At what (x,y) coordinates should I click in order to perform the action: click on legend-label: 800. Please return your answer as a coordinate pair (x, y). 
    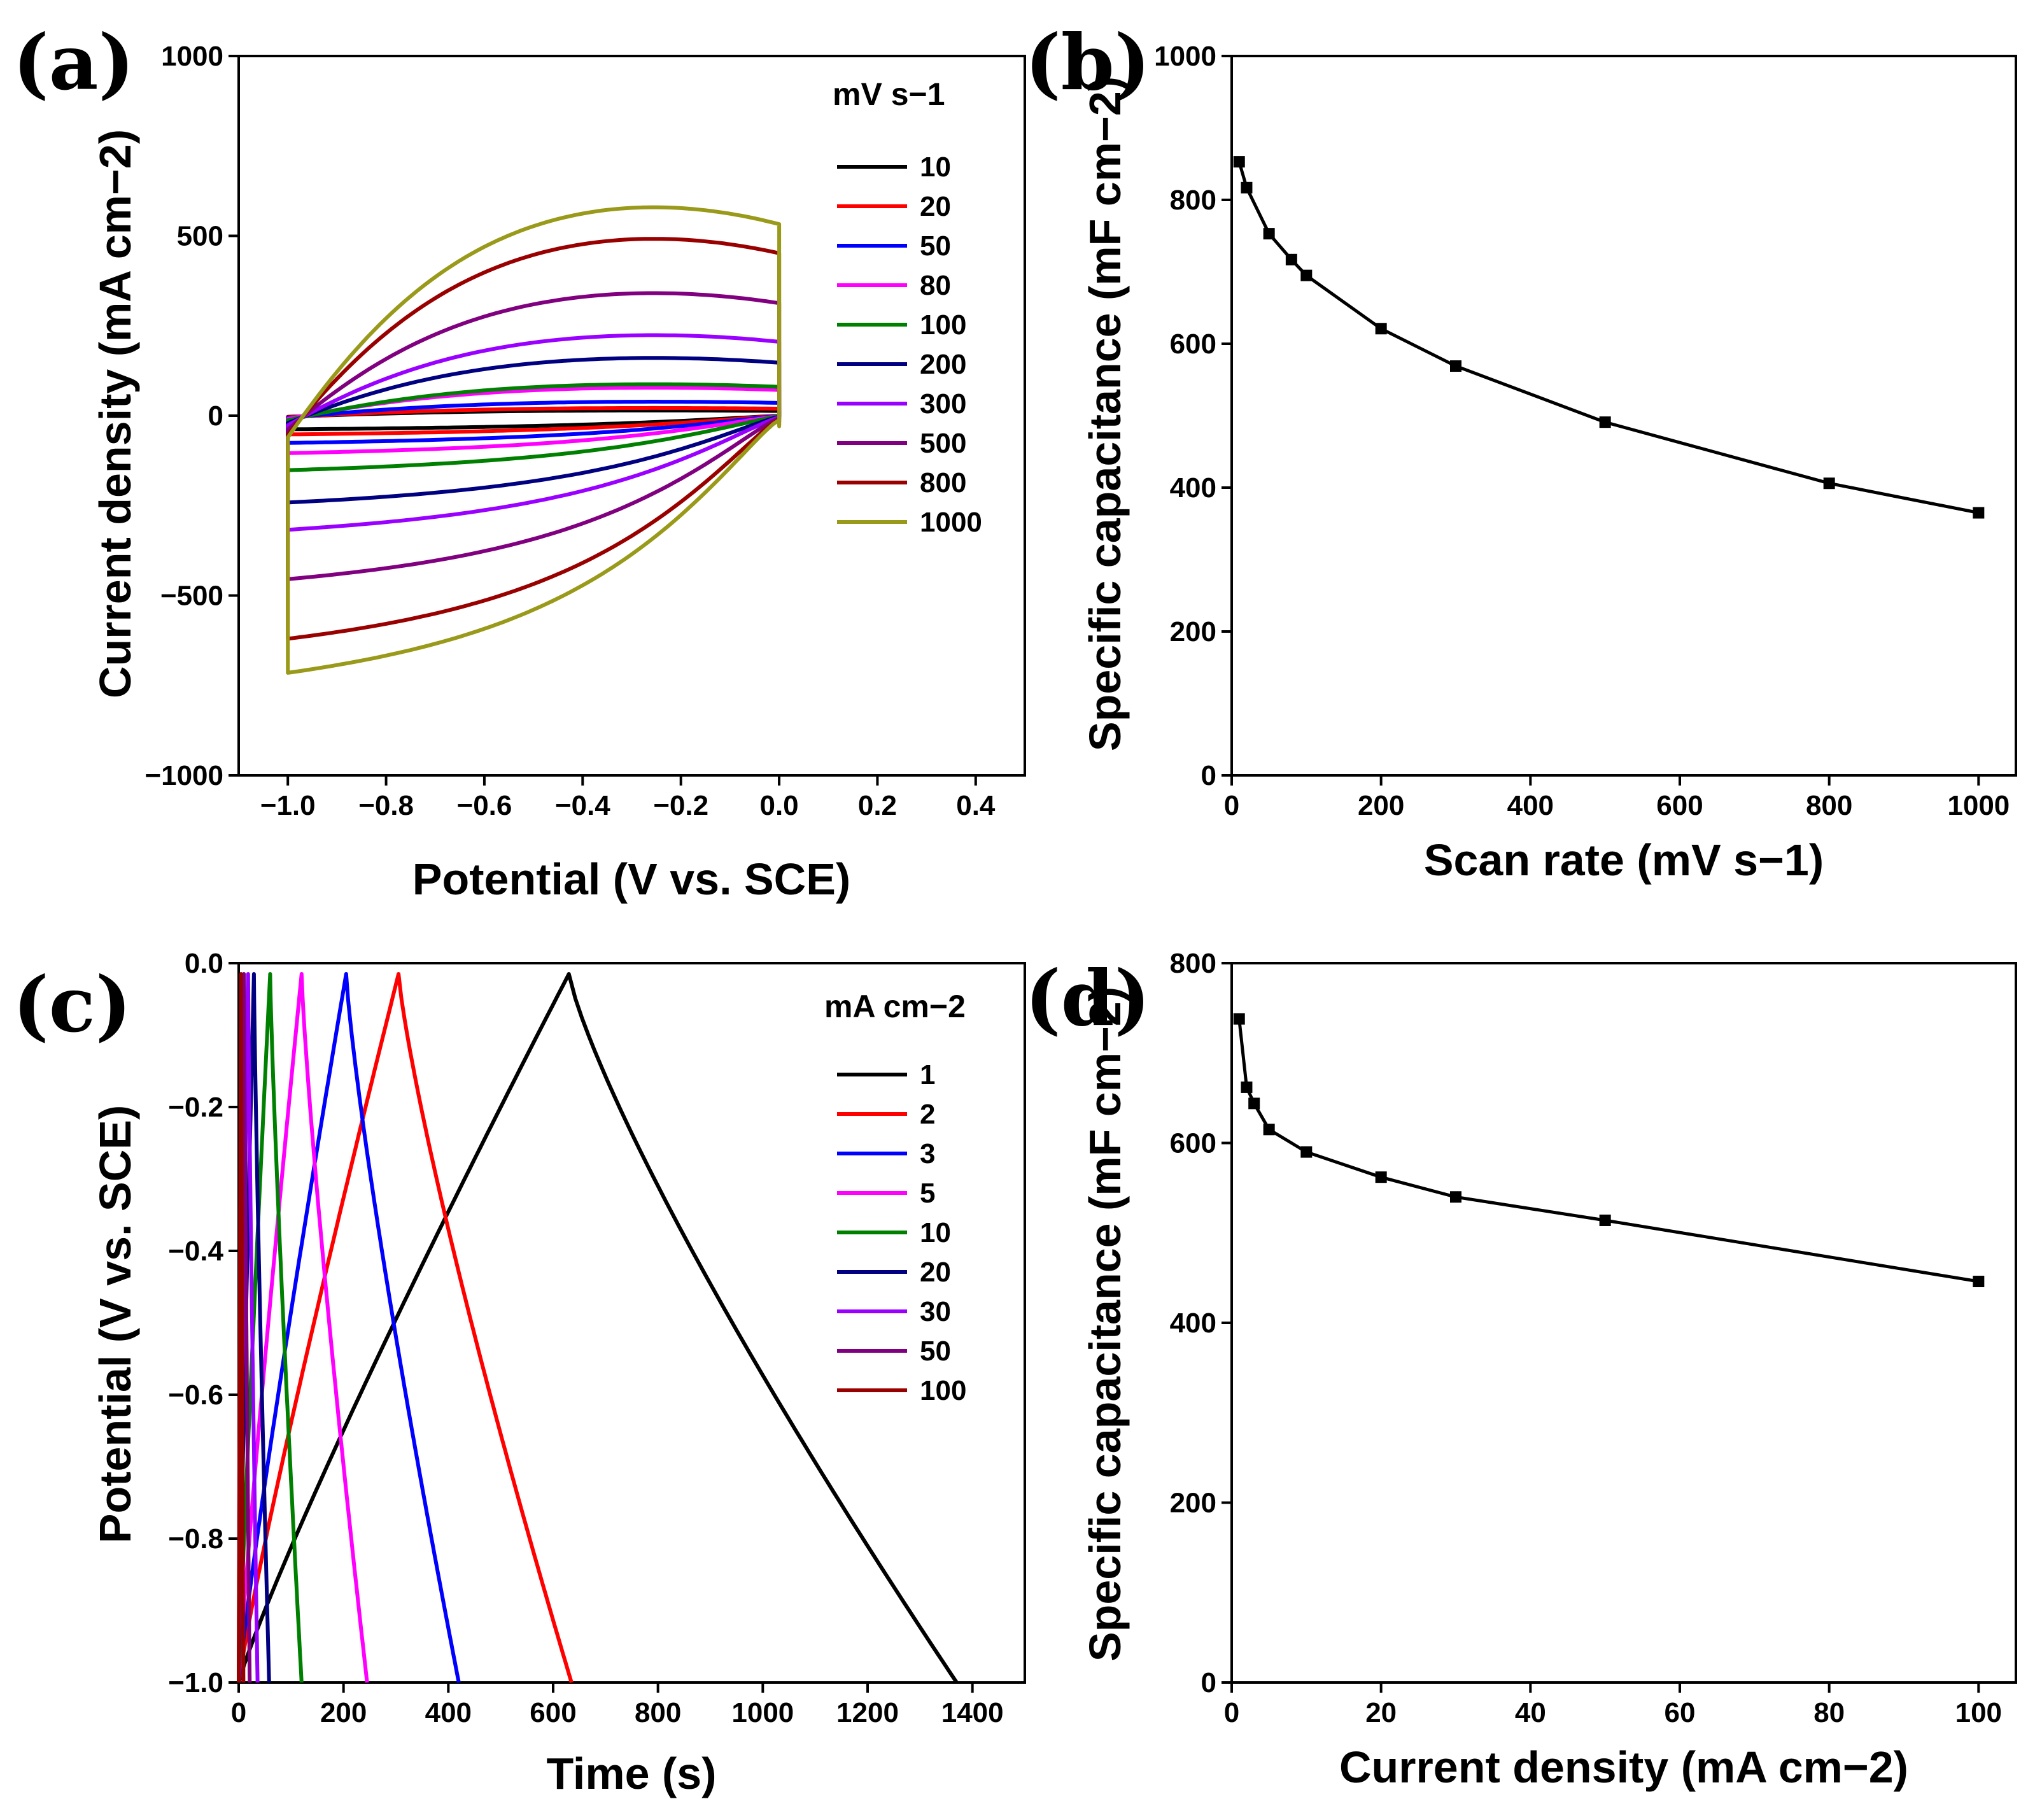
    Looking at the image, I should click on (943, 482).